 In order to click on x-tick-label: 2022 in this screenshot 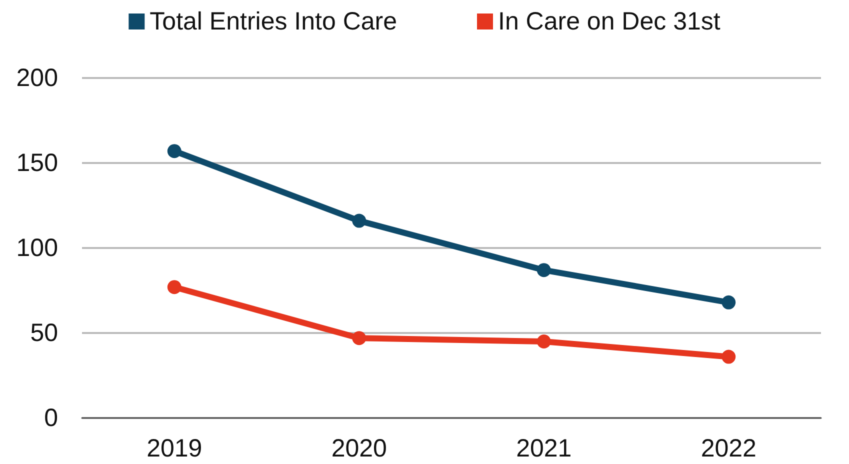, I will do `click(728, 448)`.